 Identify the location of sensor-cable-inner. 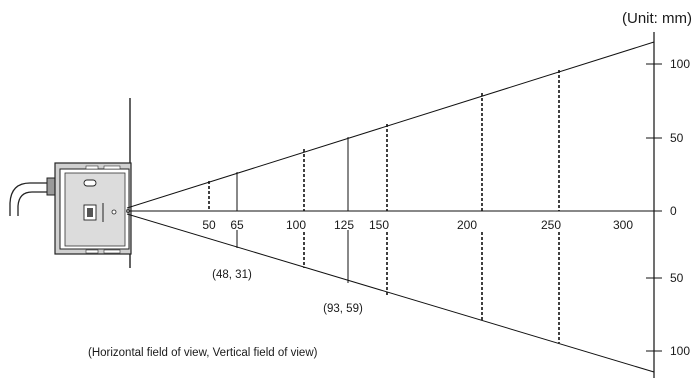
(36, 203).